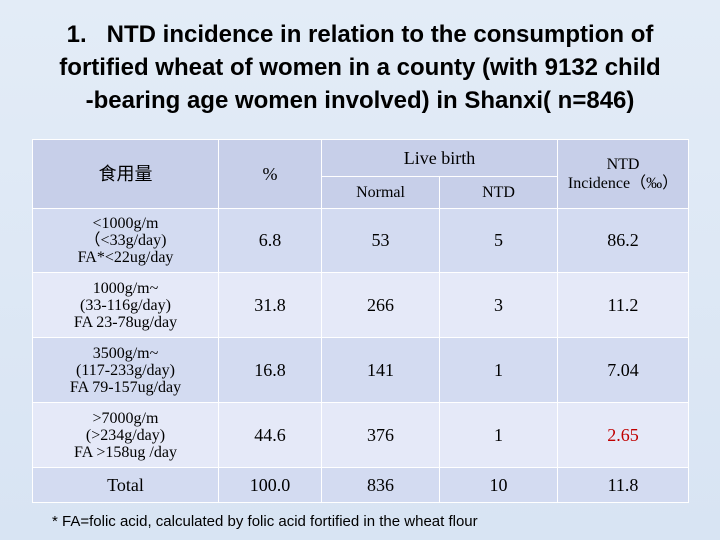 The width and height of the screenshot is (720, 540). I want to click on row-category: 3500g/m~ (117-233g/day) FA 79-157ug/day, so click(125, 370).